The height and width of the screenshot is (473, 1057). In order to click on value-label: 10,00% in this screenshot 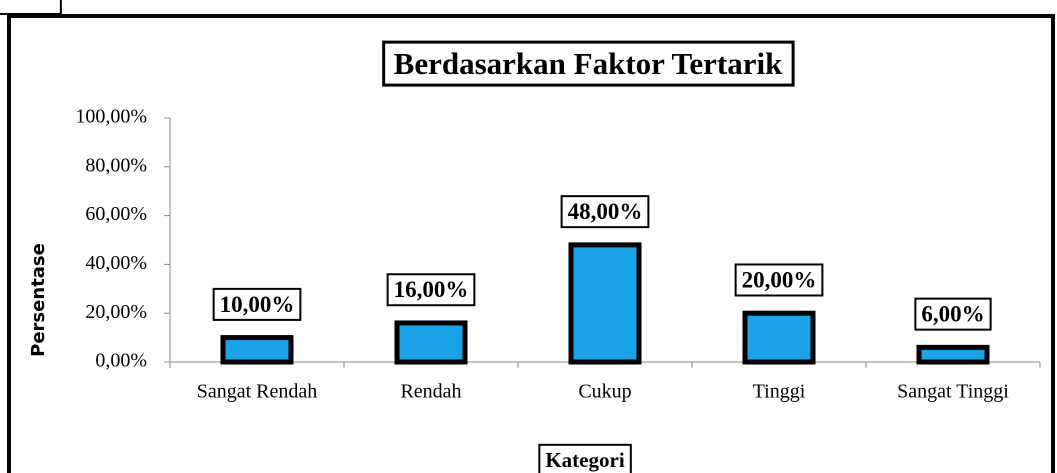, I will do `click(257, 304)`.